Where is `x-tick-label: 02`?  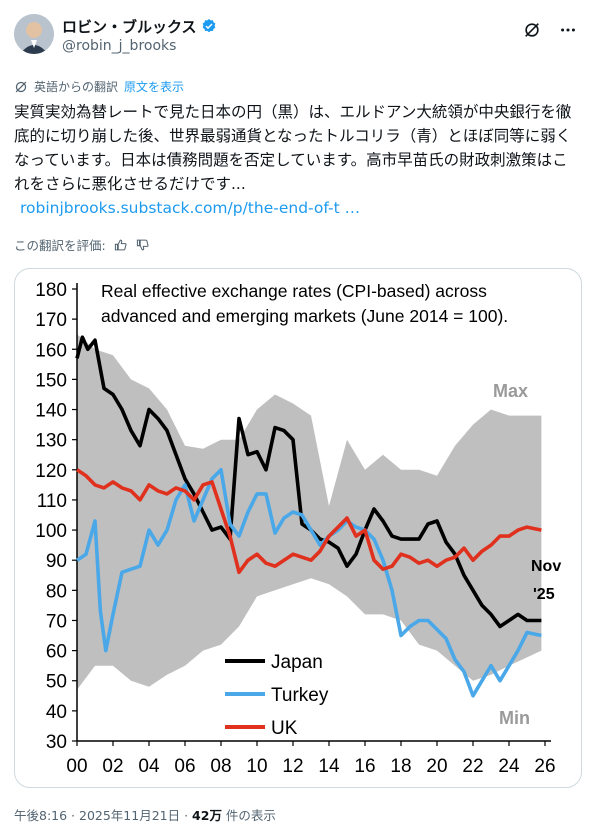 x-tick-label: 02 is located at coordinates (112, 766).